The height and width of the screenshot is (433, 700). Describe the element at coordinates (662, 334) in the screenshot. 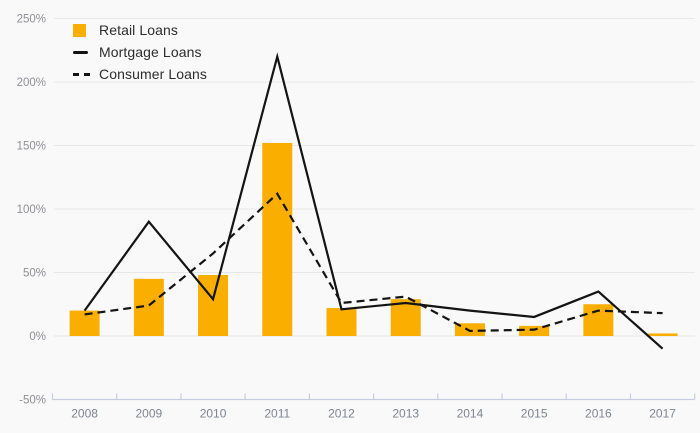

I see `bar-2017` at that location.